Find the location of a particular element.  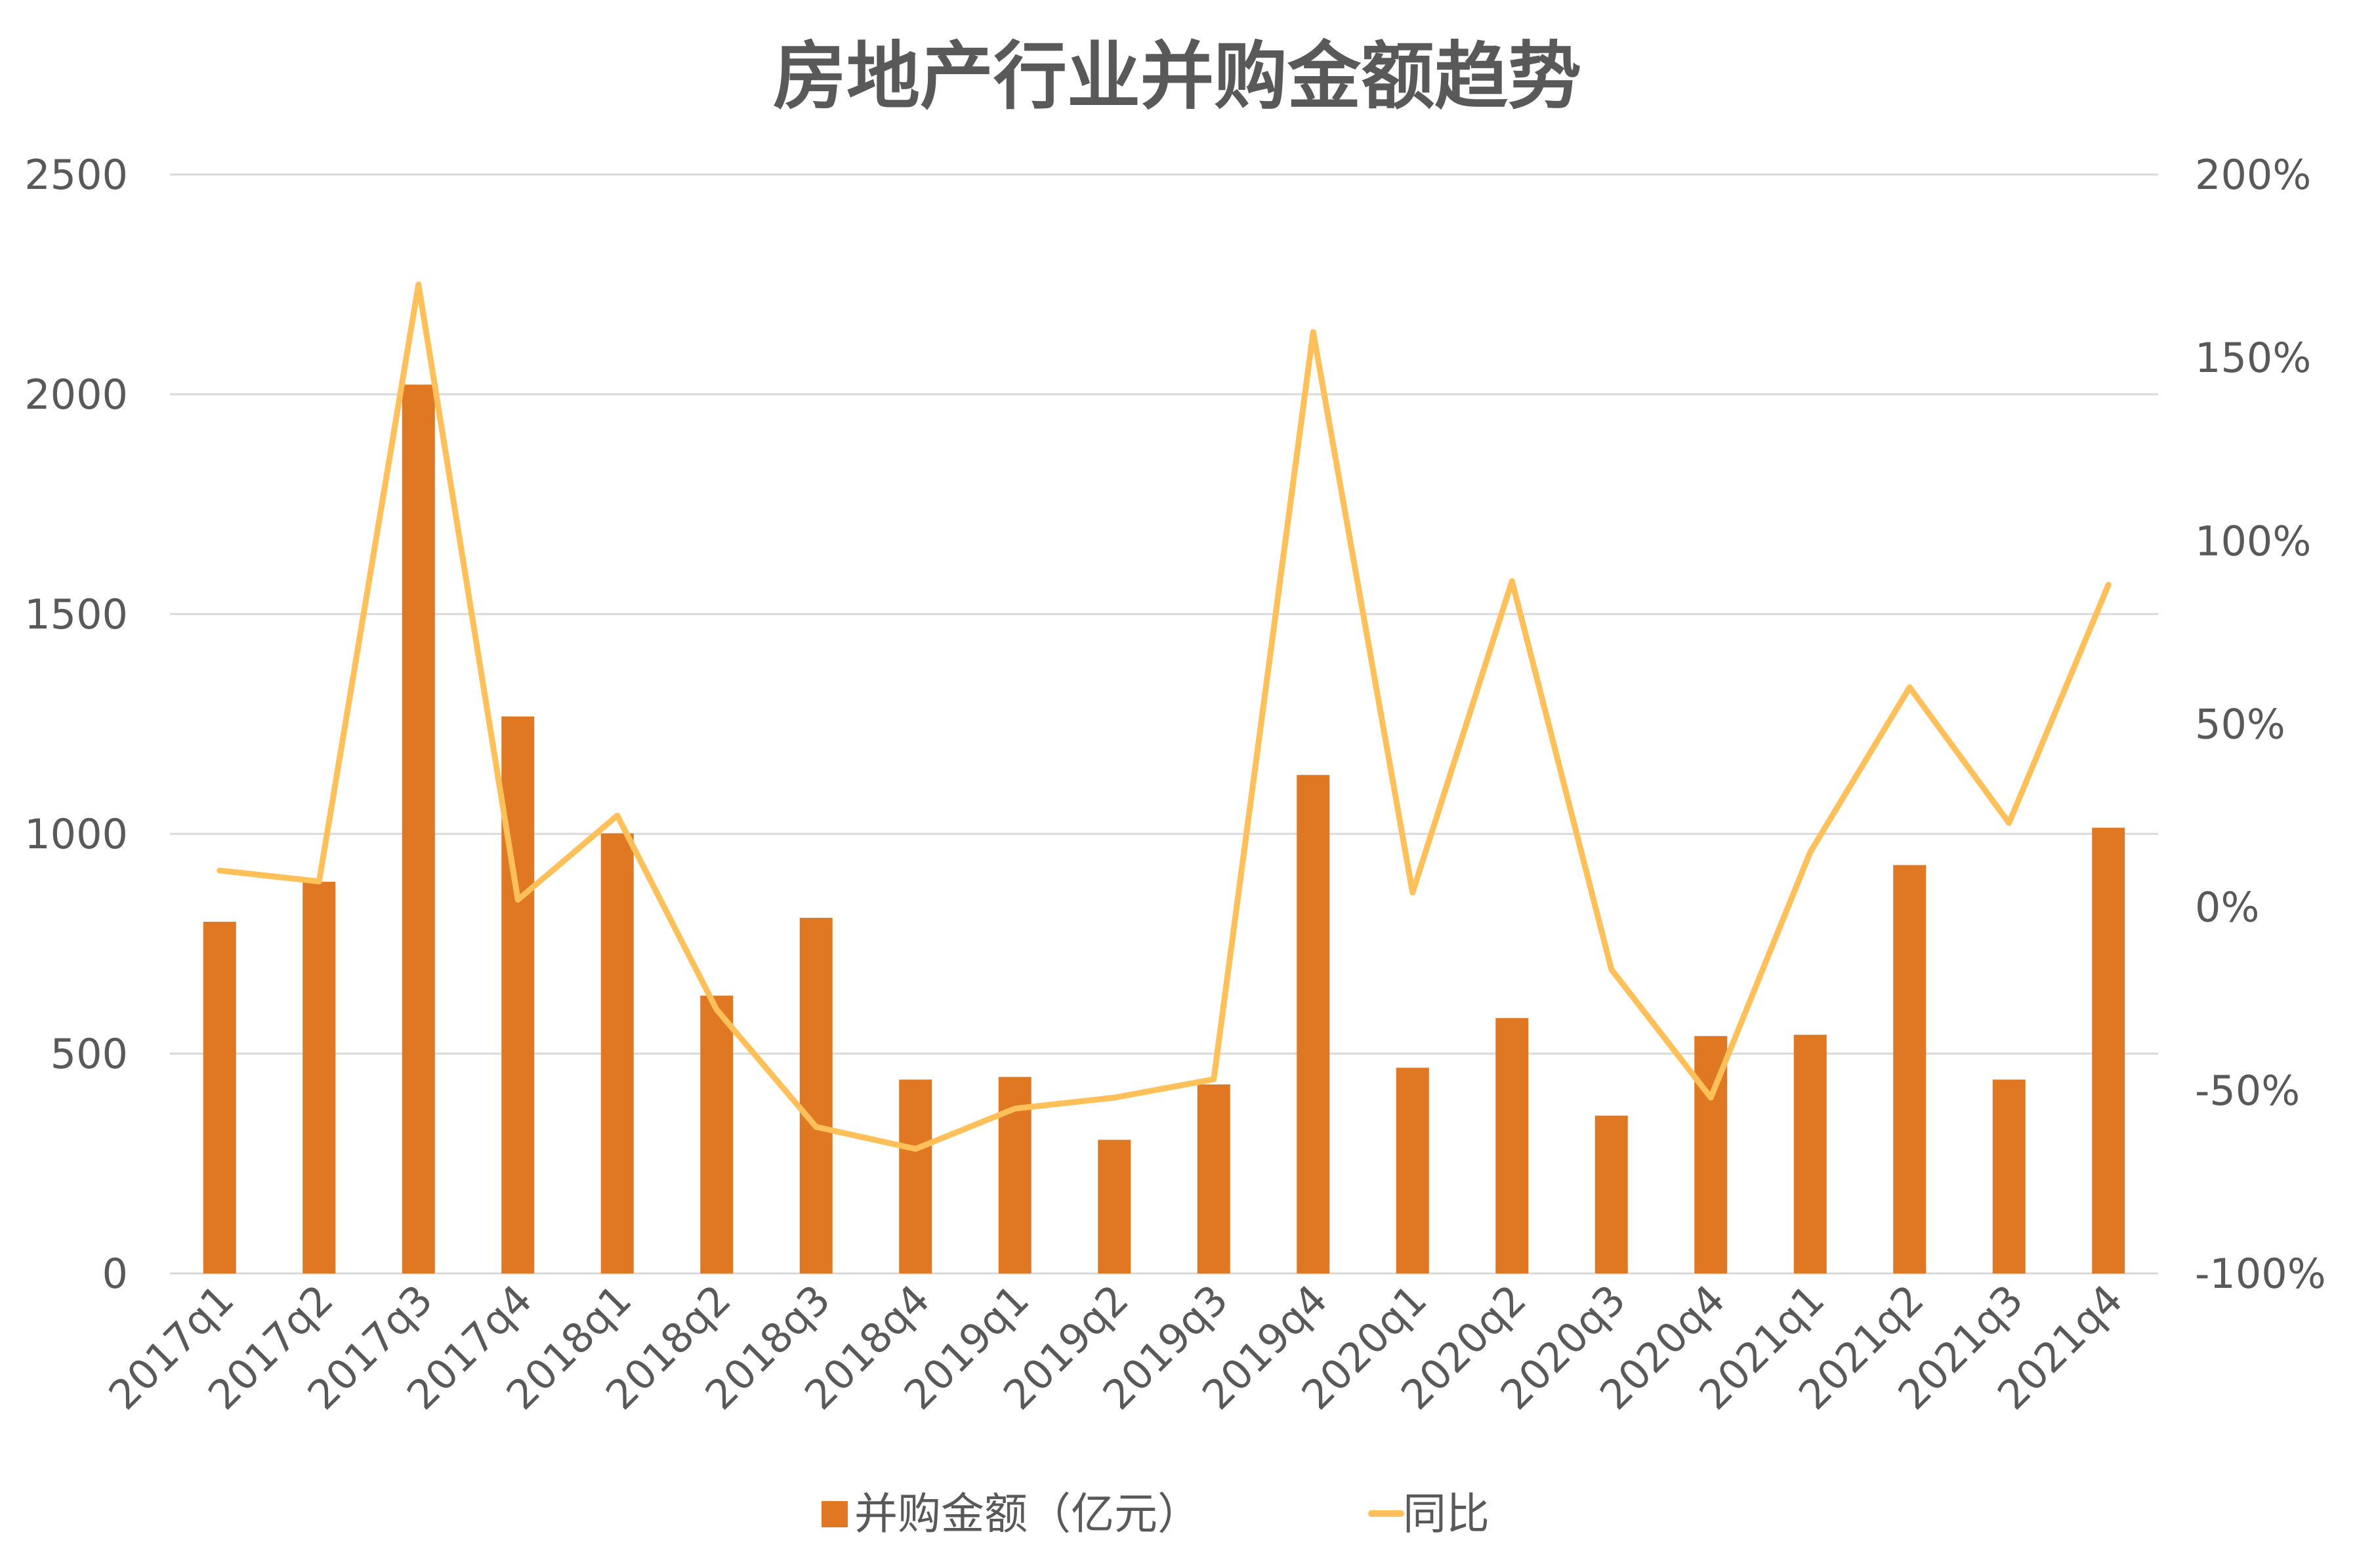

y-right-tick-label: 50% is located at coordinates (2240, 725).